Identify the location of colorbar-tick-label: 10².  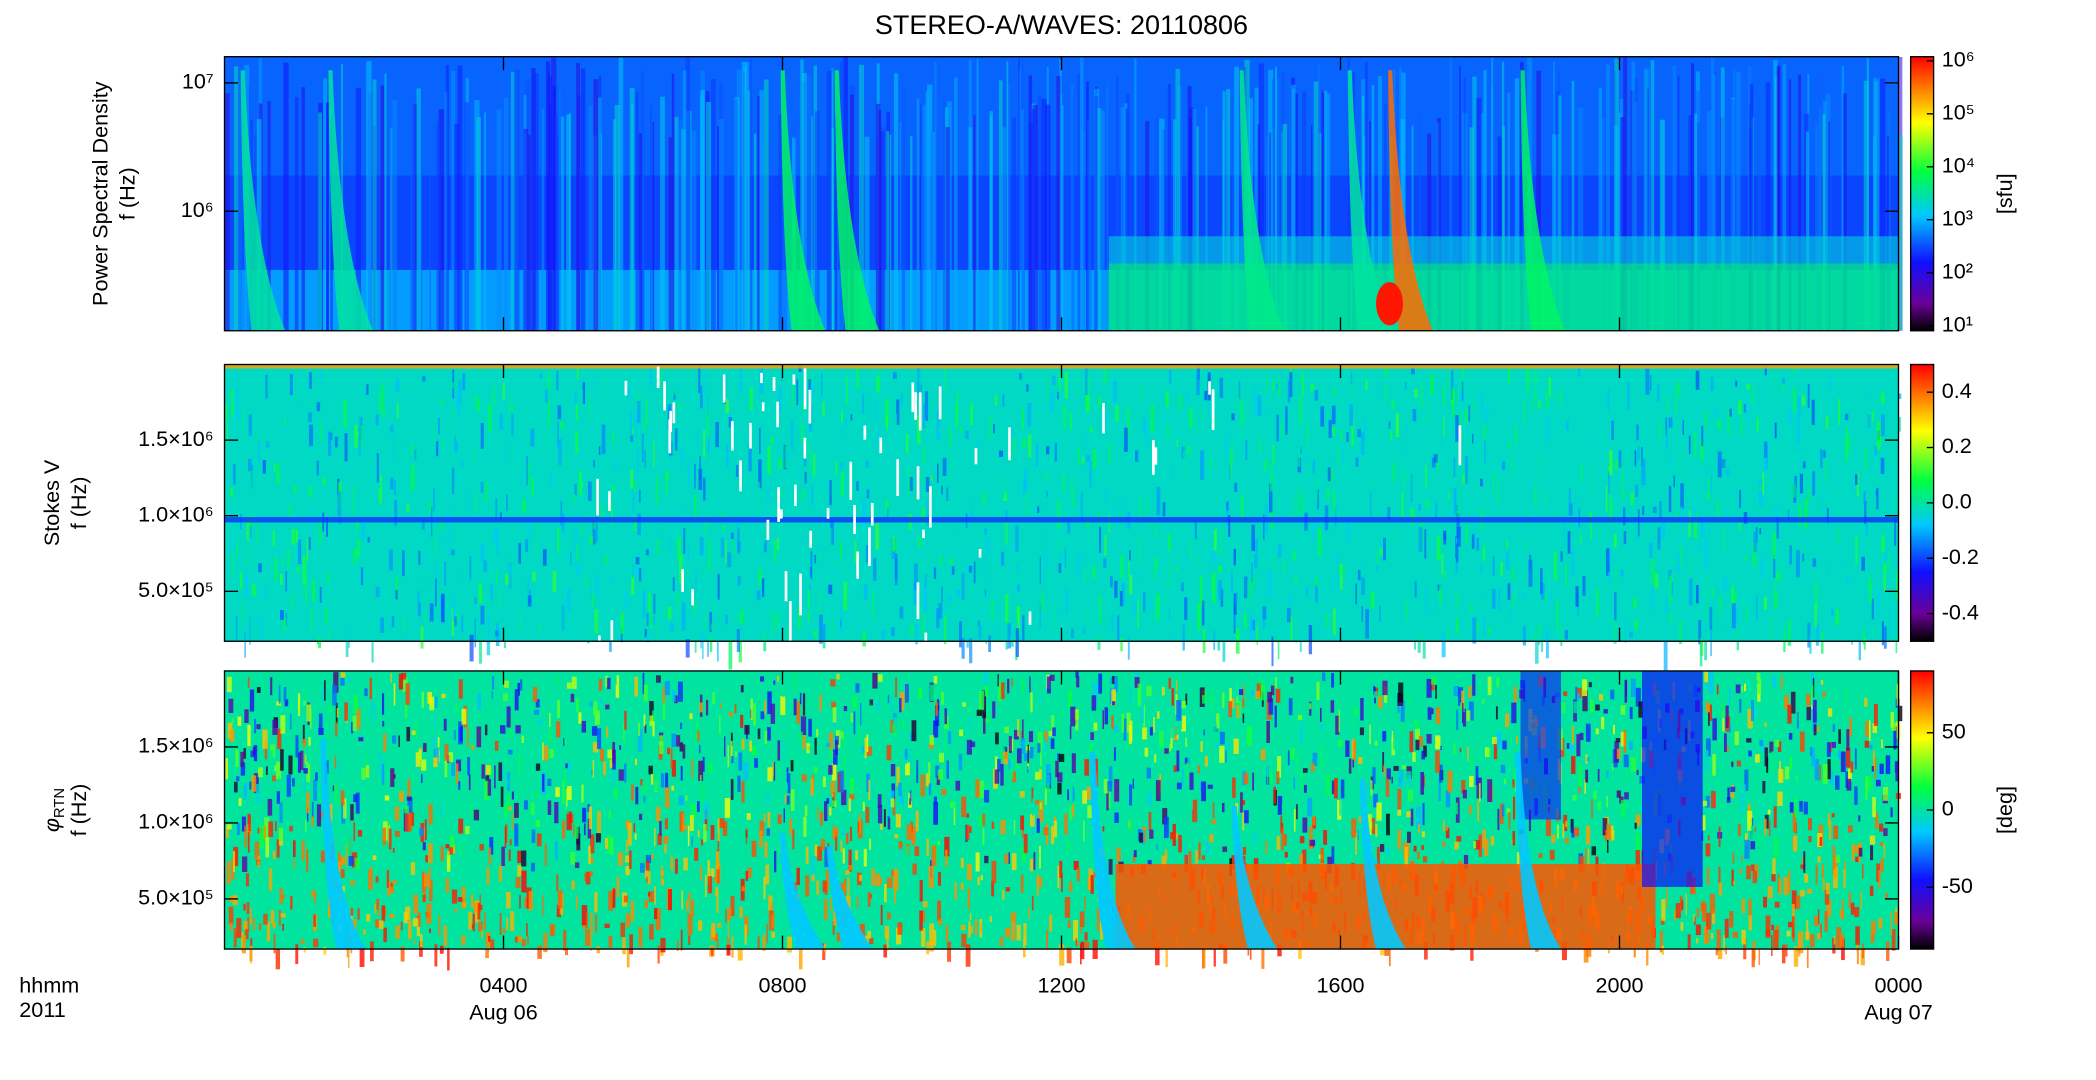
(1957, 270).